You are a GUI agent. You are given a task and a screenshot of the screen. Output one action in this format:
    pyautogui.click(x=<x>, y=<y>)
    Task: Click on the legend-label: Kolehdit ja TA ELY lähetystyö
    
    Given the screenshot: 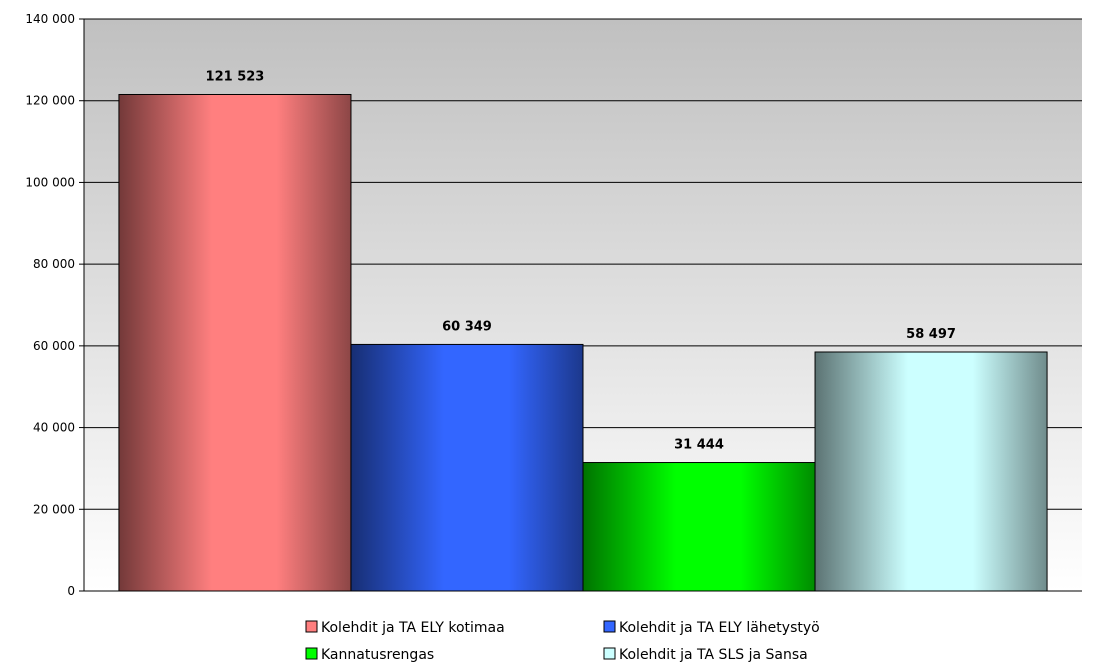 What is the action you would take?
    pyautogui.click(x=719, y=628)
    